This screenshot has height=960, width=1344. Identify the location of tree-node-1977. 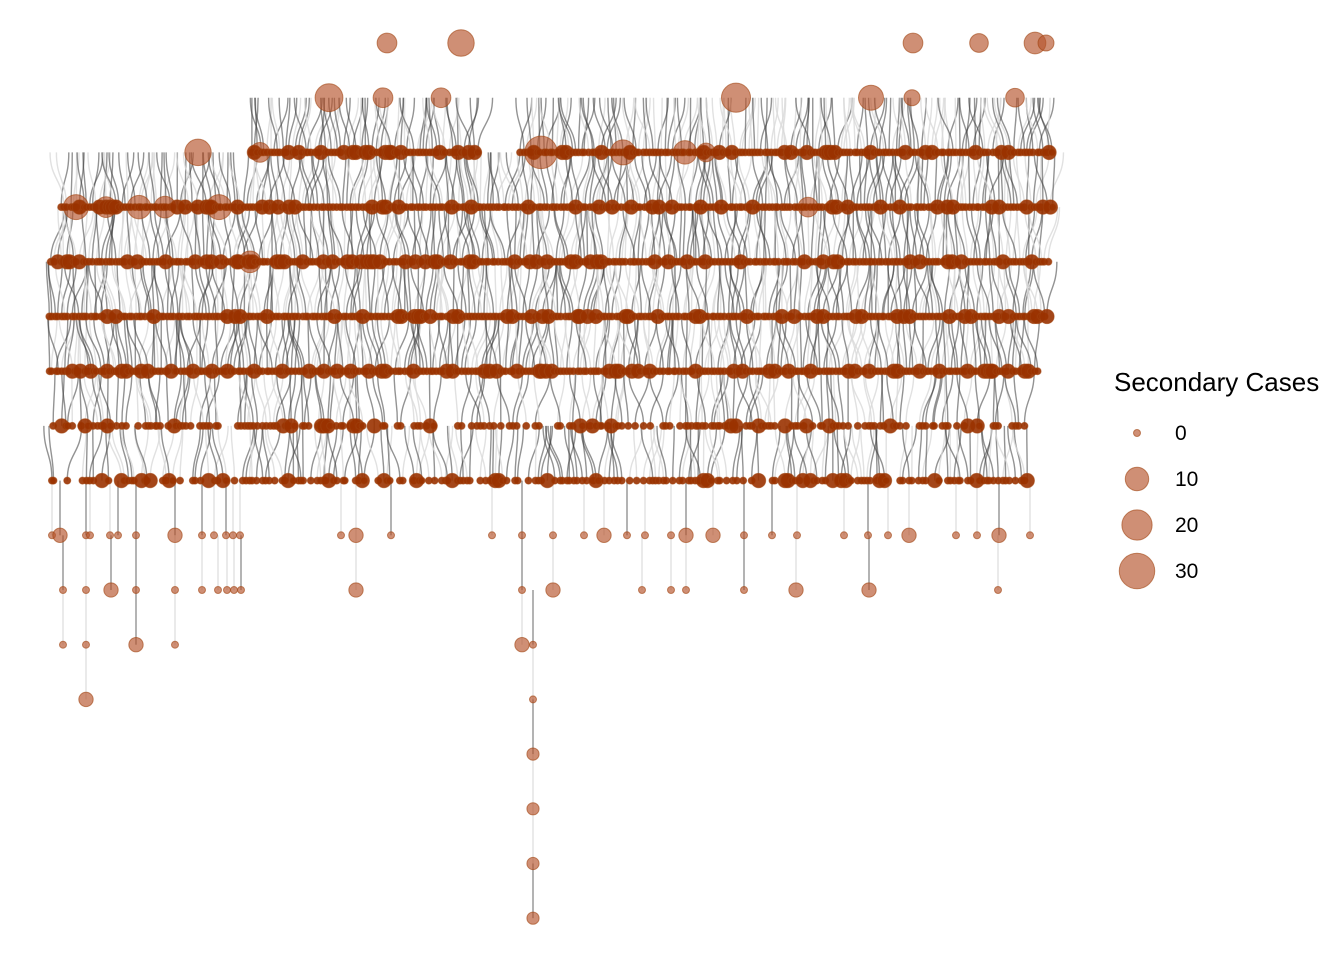
(533, 918).